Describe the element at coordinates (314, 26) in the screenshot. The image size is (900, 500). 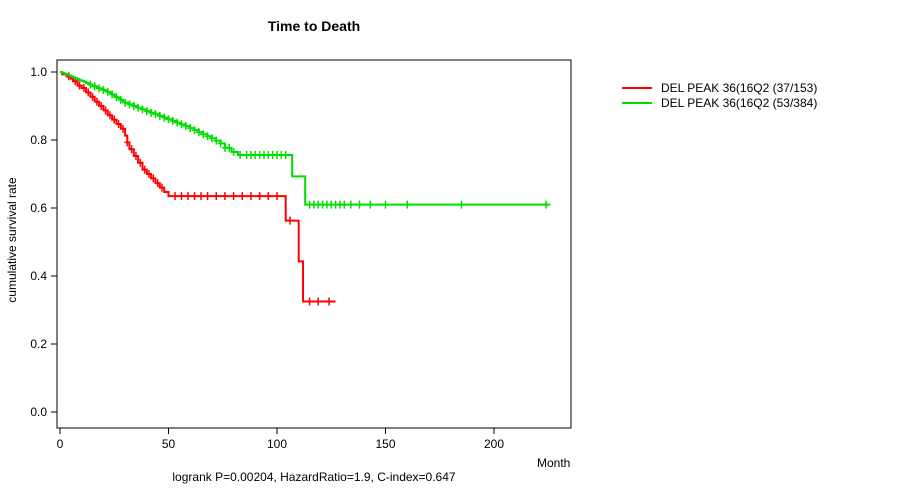
I see `chart-title: Time to Death` at that location.